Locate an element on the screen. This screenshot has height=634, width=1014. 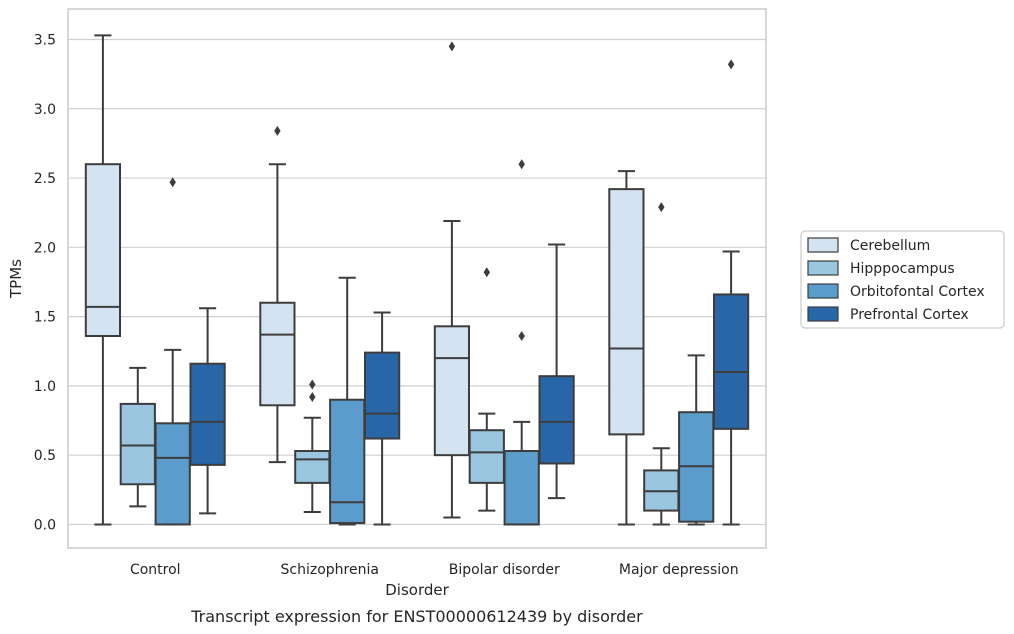
y-tick-label: 2.5 is located at coordinates (45, 179).